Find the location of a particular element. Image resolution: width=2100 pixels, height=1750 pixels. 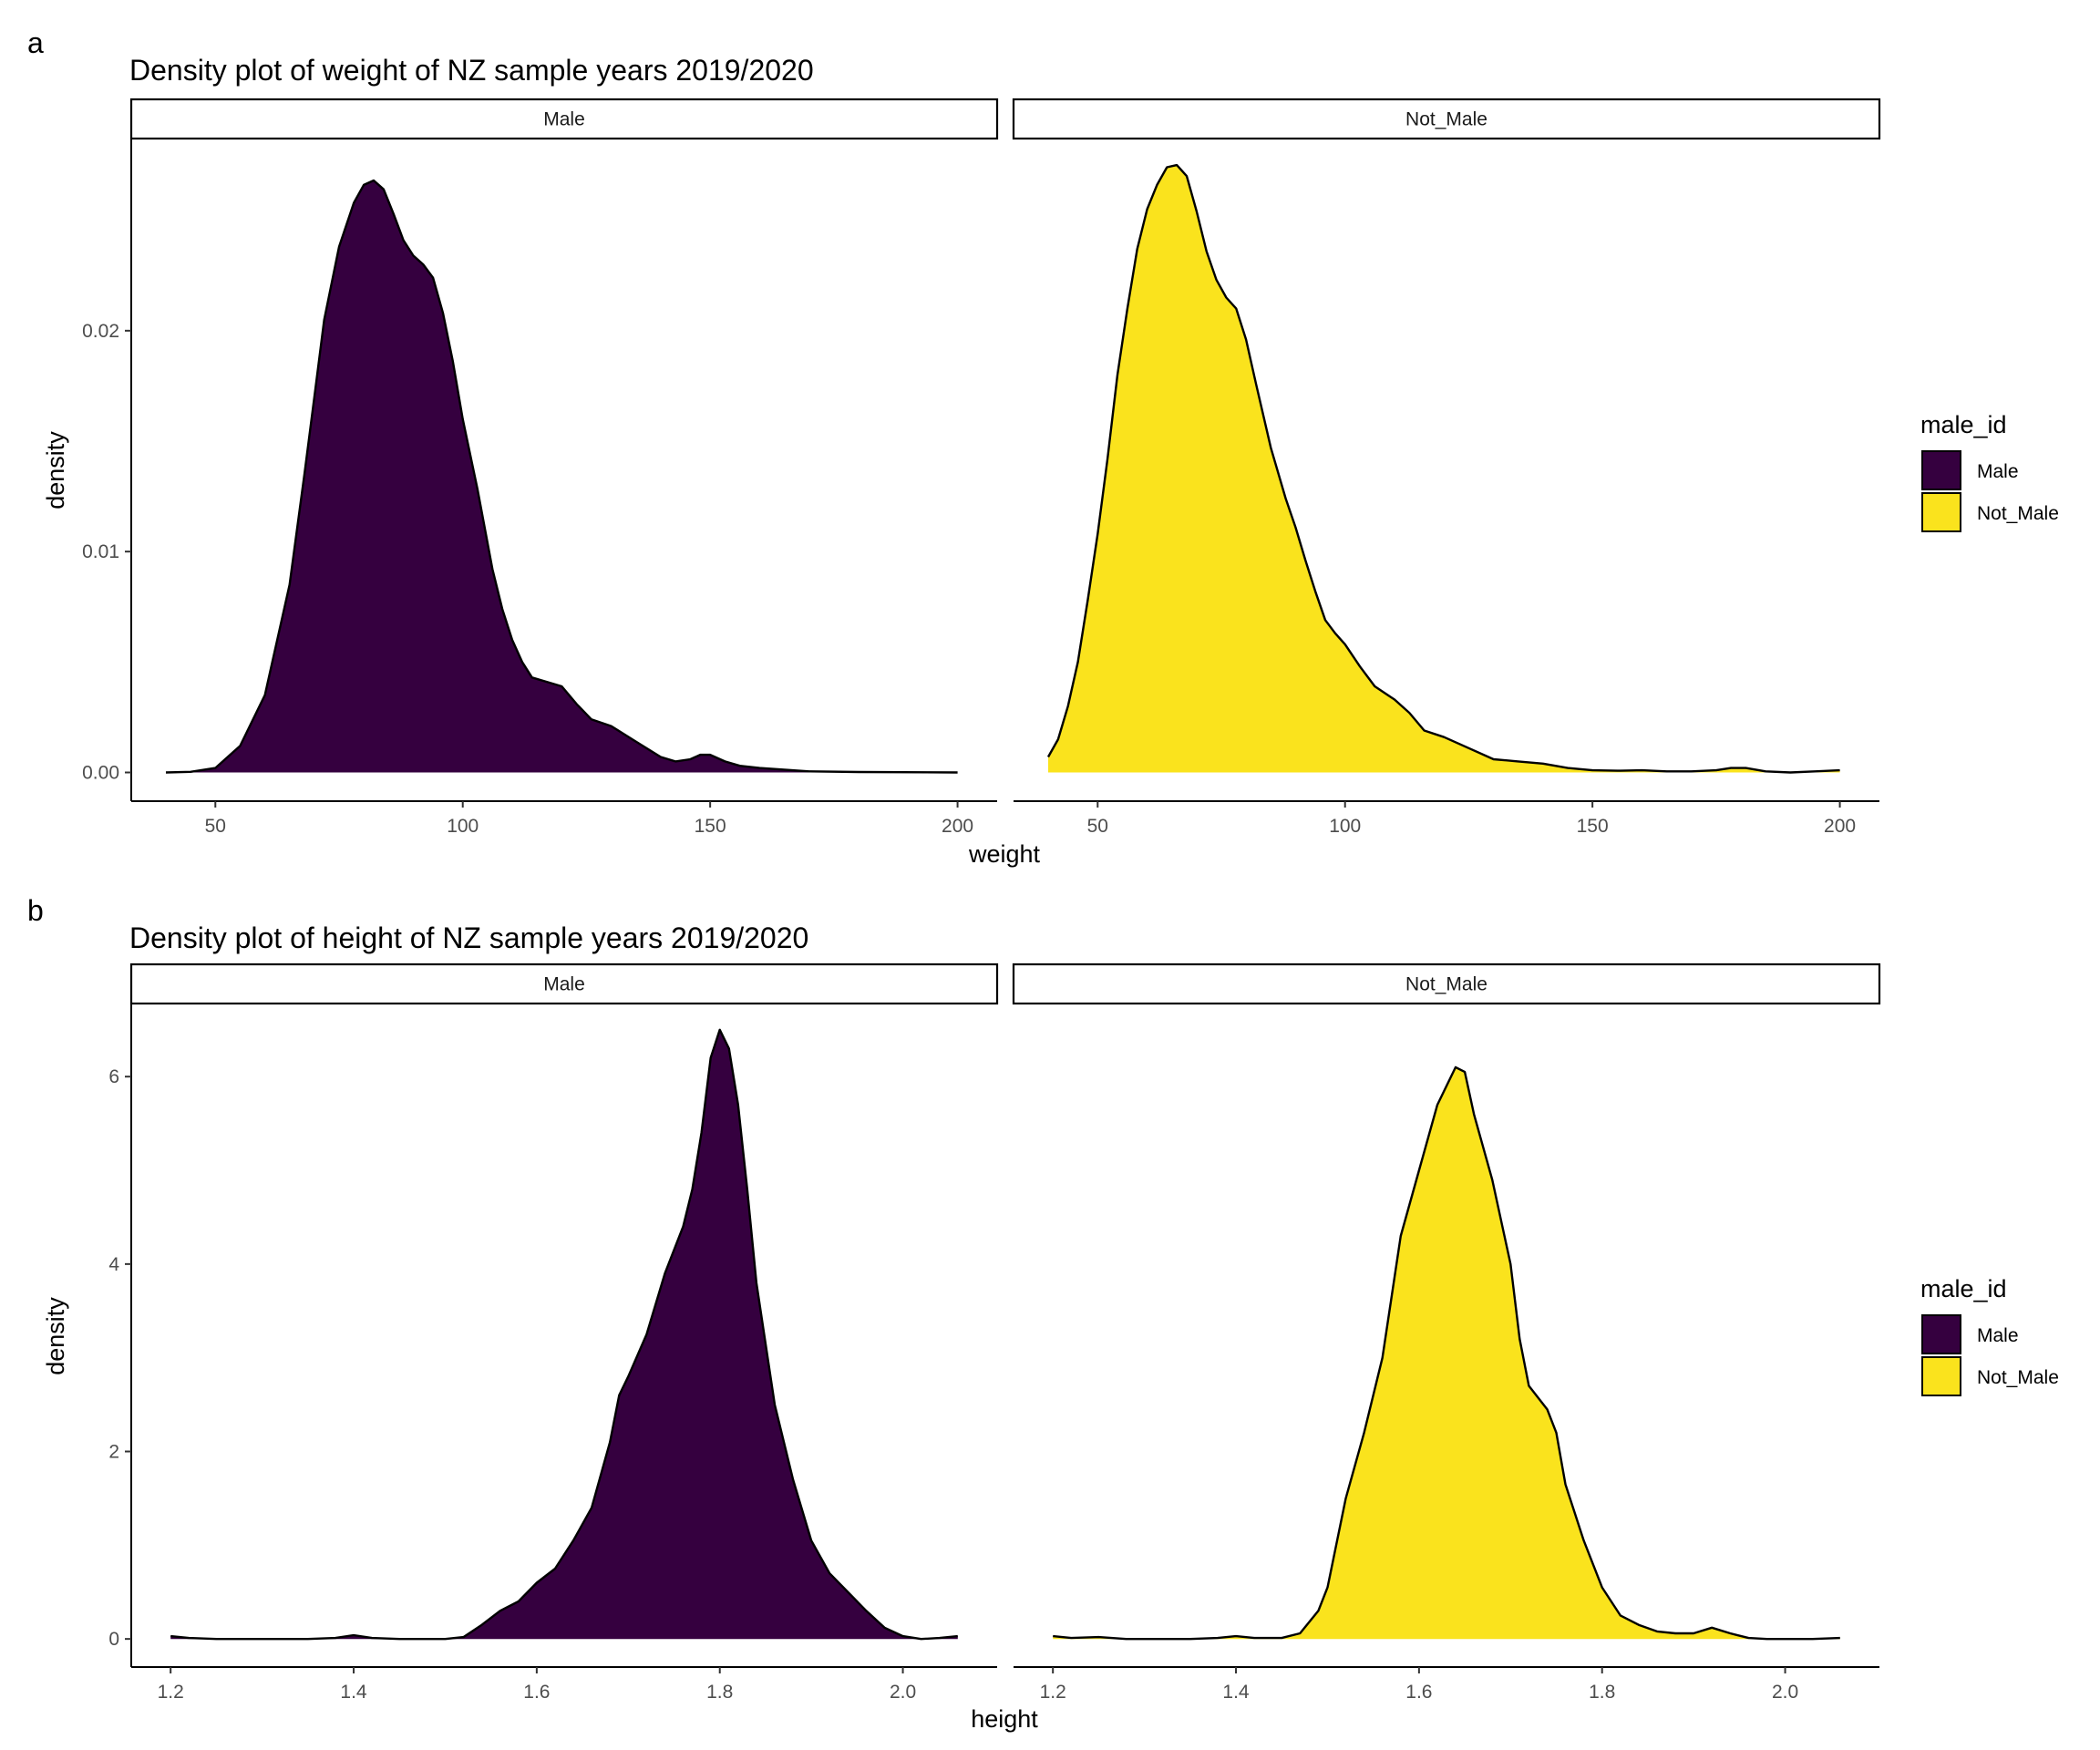

height-legend: male_id Male Not_Male is located at coordinates (1989, 1335).